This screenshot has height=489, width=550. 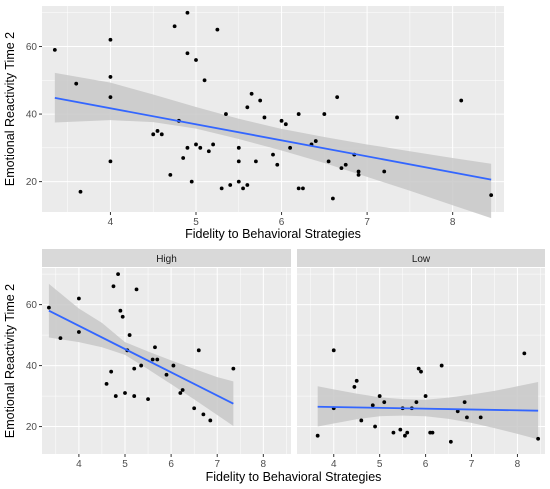 I want to click on facet-low-confidence-ribbon, so click(x=428, y=411).